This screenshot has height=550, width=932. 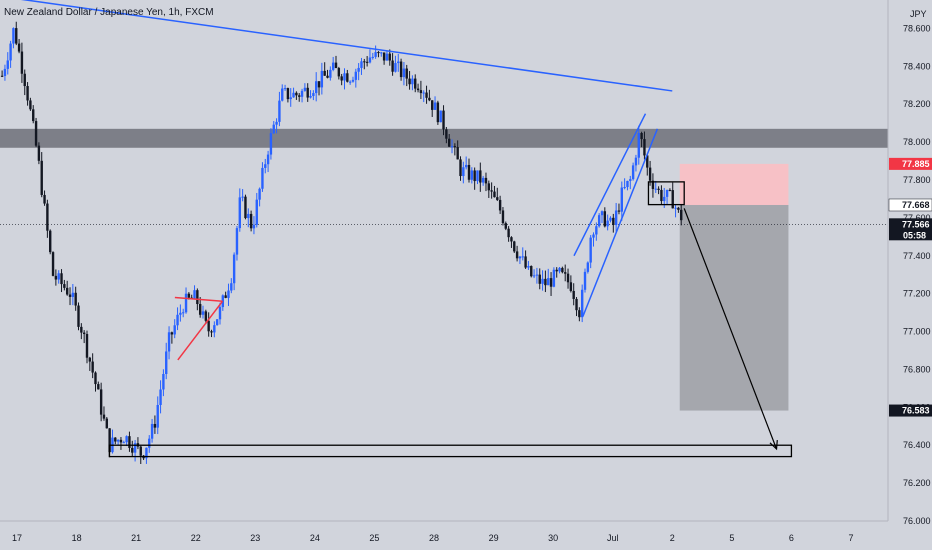 What do you see at coordinates (917, 294) in the screenshot?
I see `y-tick-label: 77.200` at bounding box center [917, 294].